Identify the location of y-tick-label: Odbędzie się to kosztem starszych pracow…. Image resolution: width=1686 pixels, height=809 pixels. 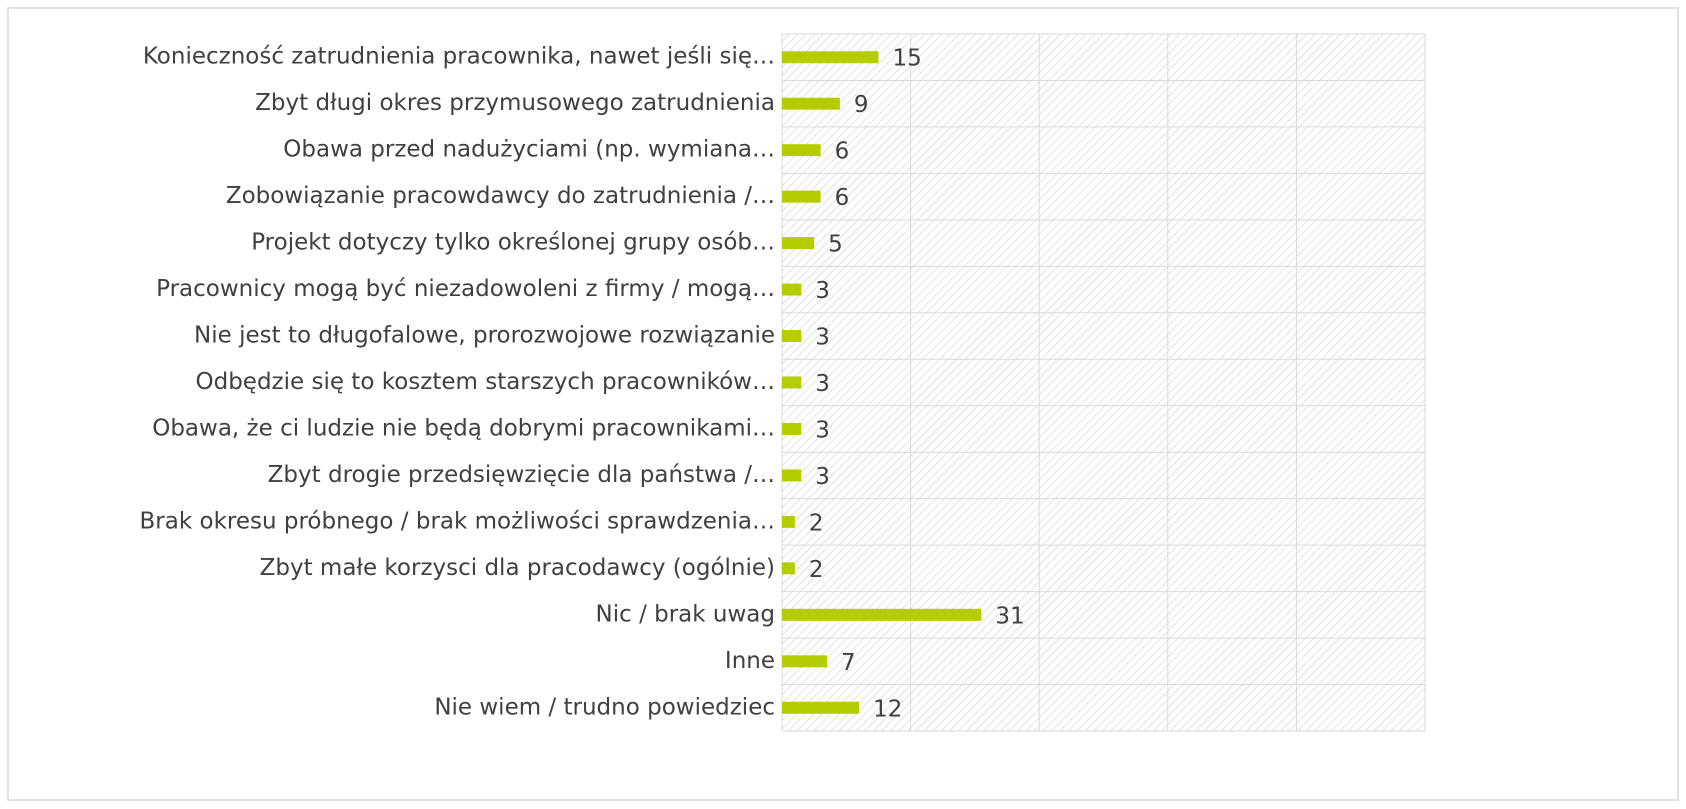
(485, 382).